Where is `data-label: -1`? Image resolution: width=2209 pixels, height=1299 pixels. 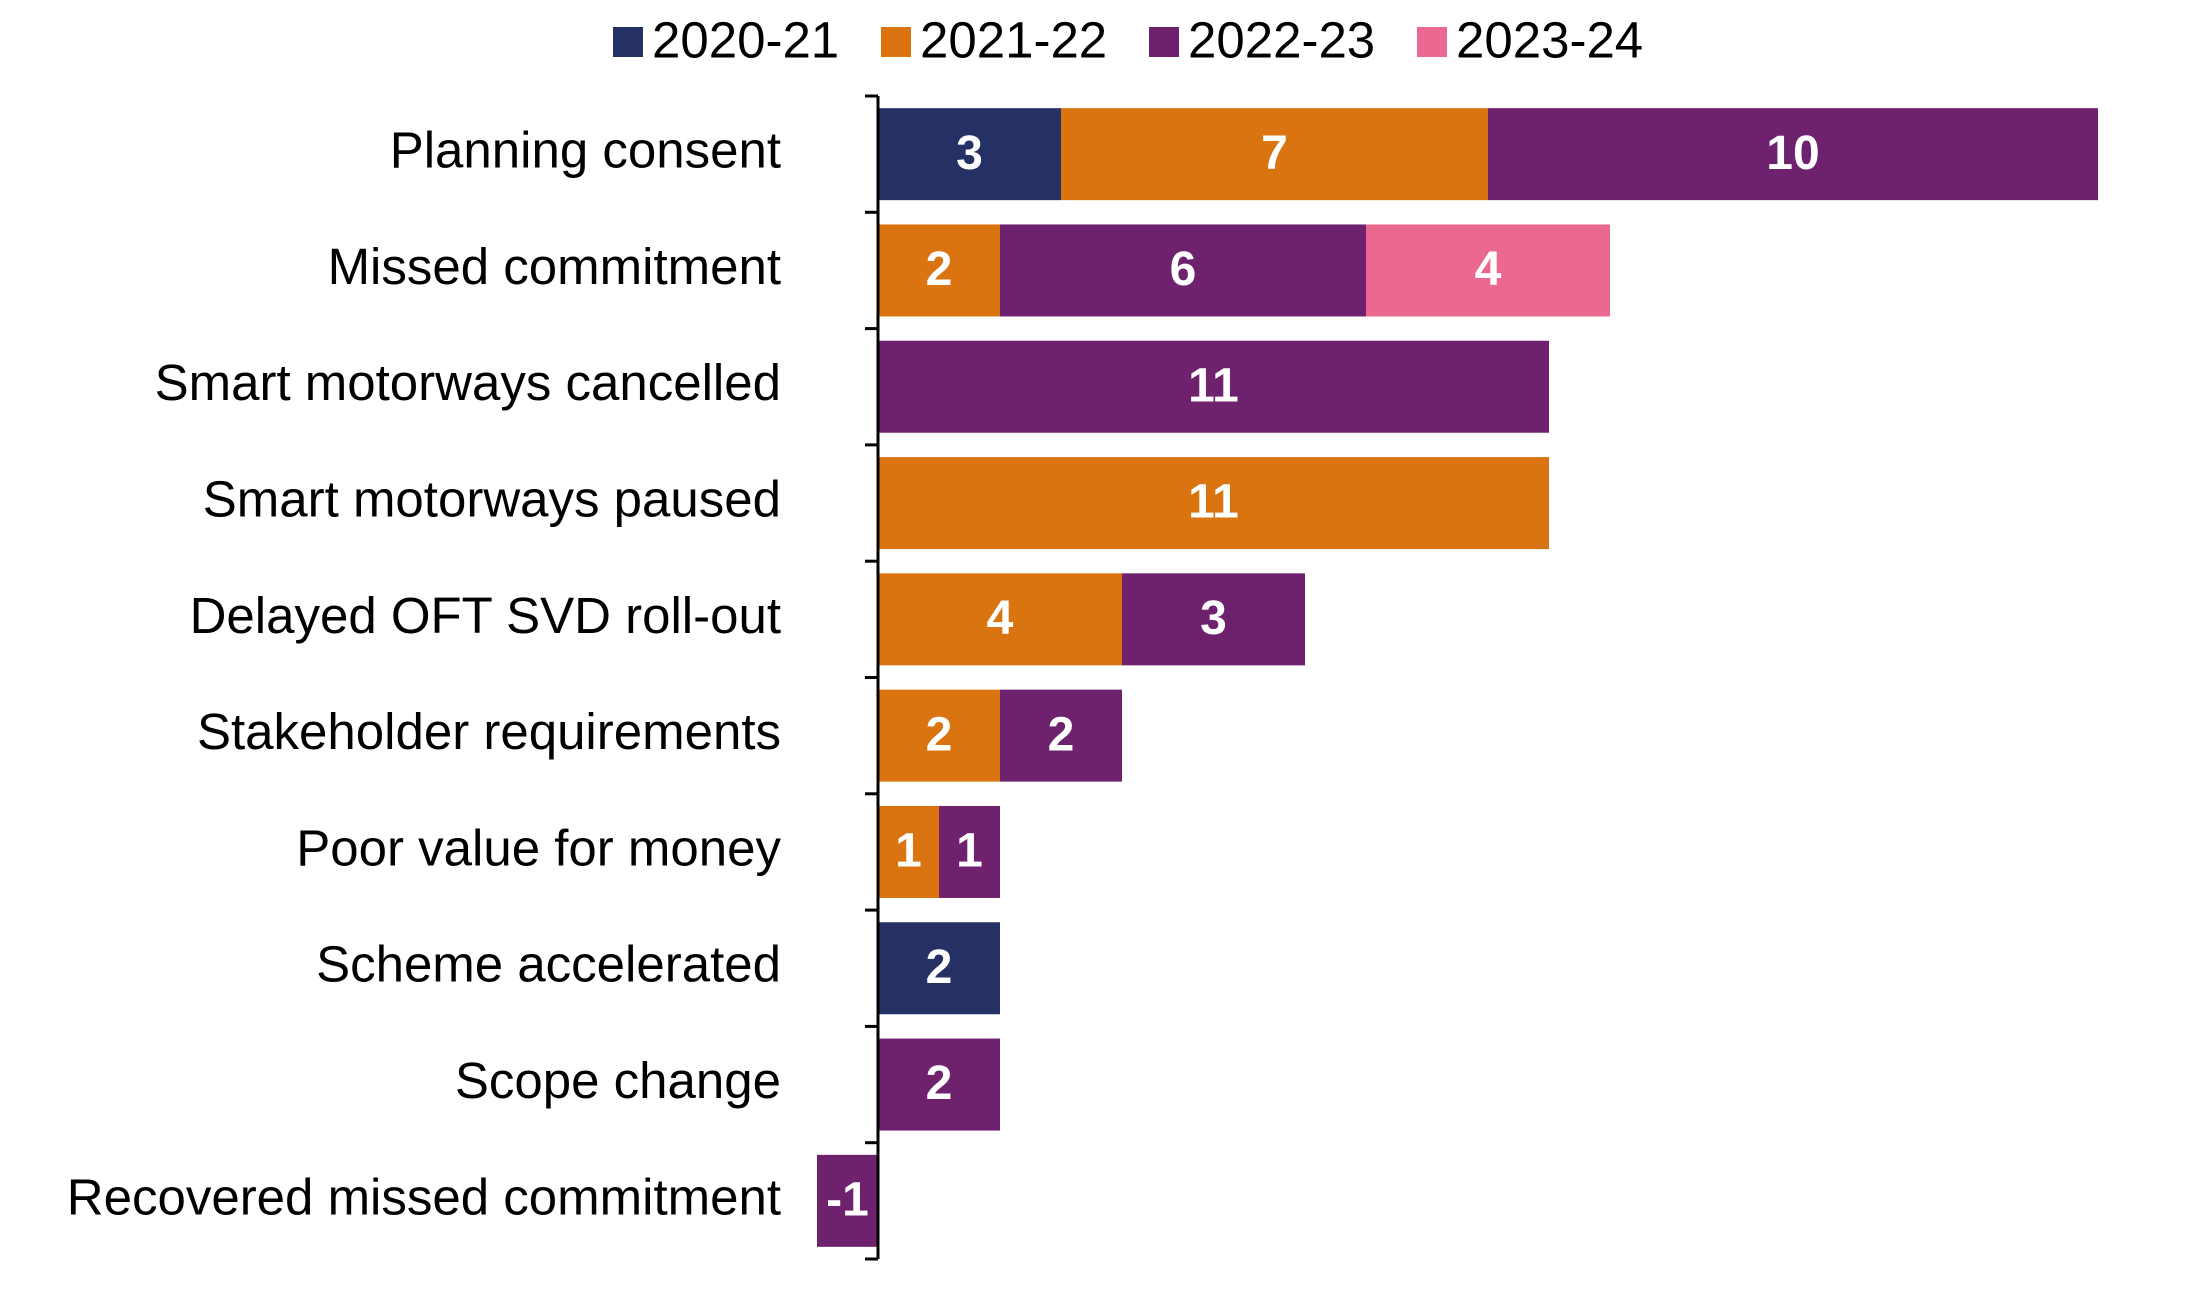 data-label: -1 is located at coordinates (847, 1200).